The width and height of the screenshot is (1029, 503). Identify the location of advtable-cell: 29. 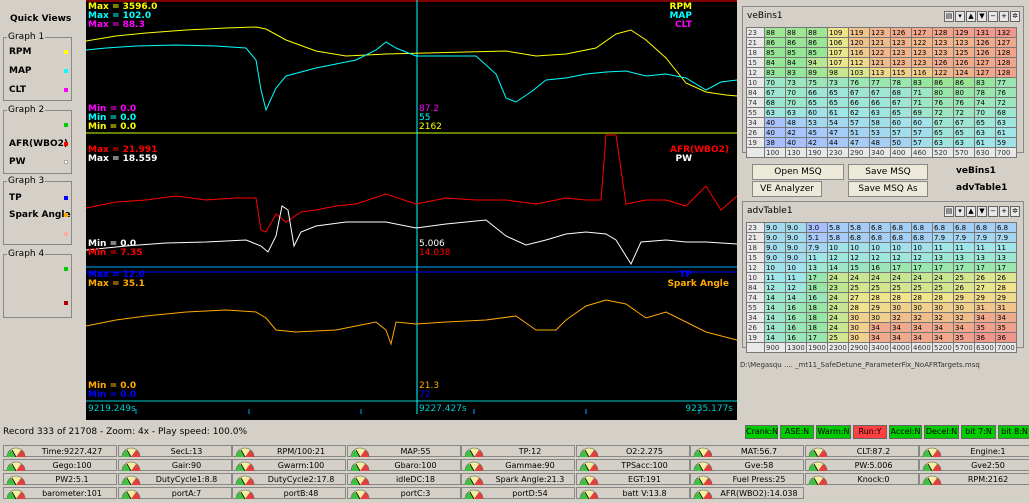
(880, 307).